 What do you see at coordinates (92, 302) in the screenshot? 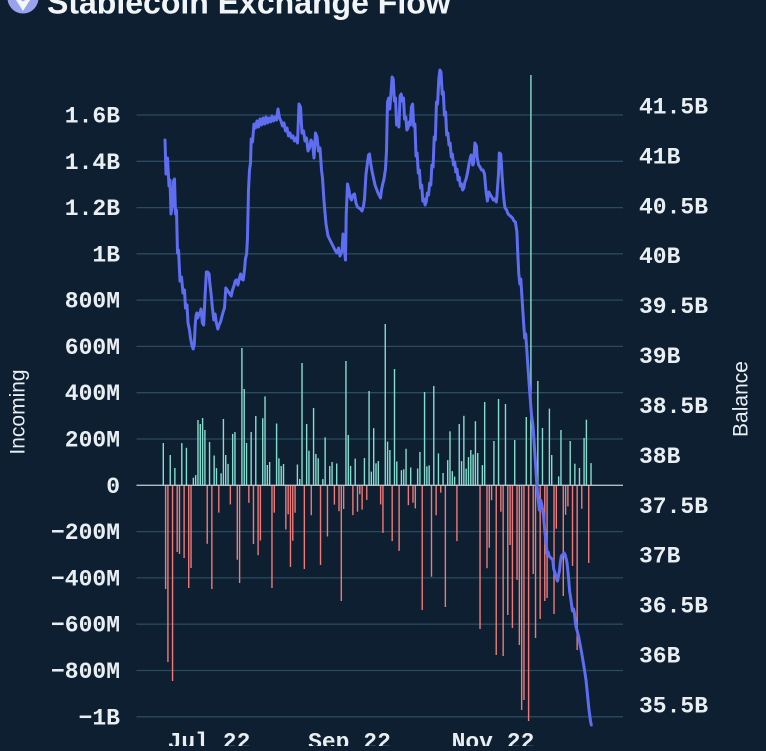
I see `svg-text: 800M` at bounding box center [92, 302].